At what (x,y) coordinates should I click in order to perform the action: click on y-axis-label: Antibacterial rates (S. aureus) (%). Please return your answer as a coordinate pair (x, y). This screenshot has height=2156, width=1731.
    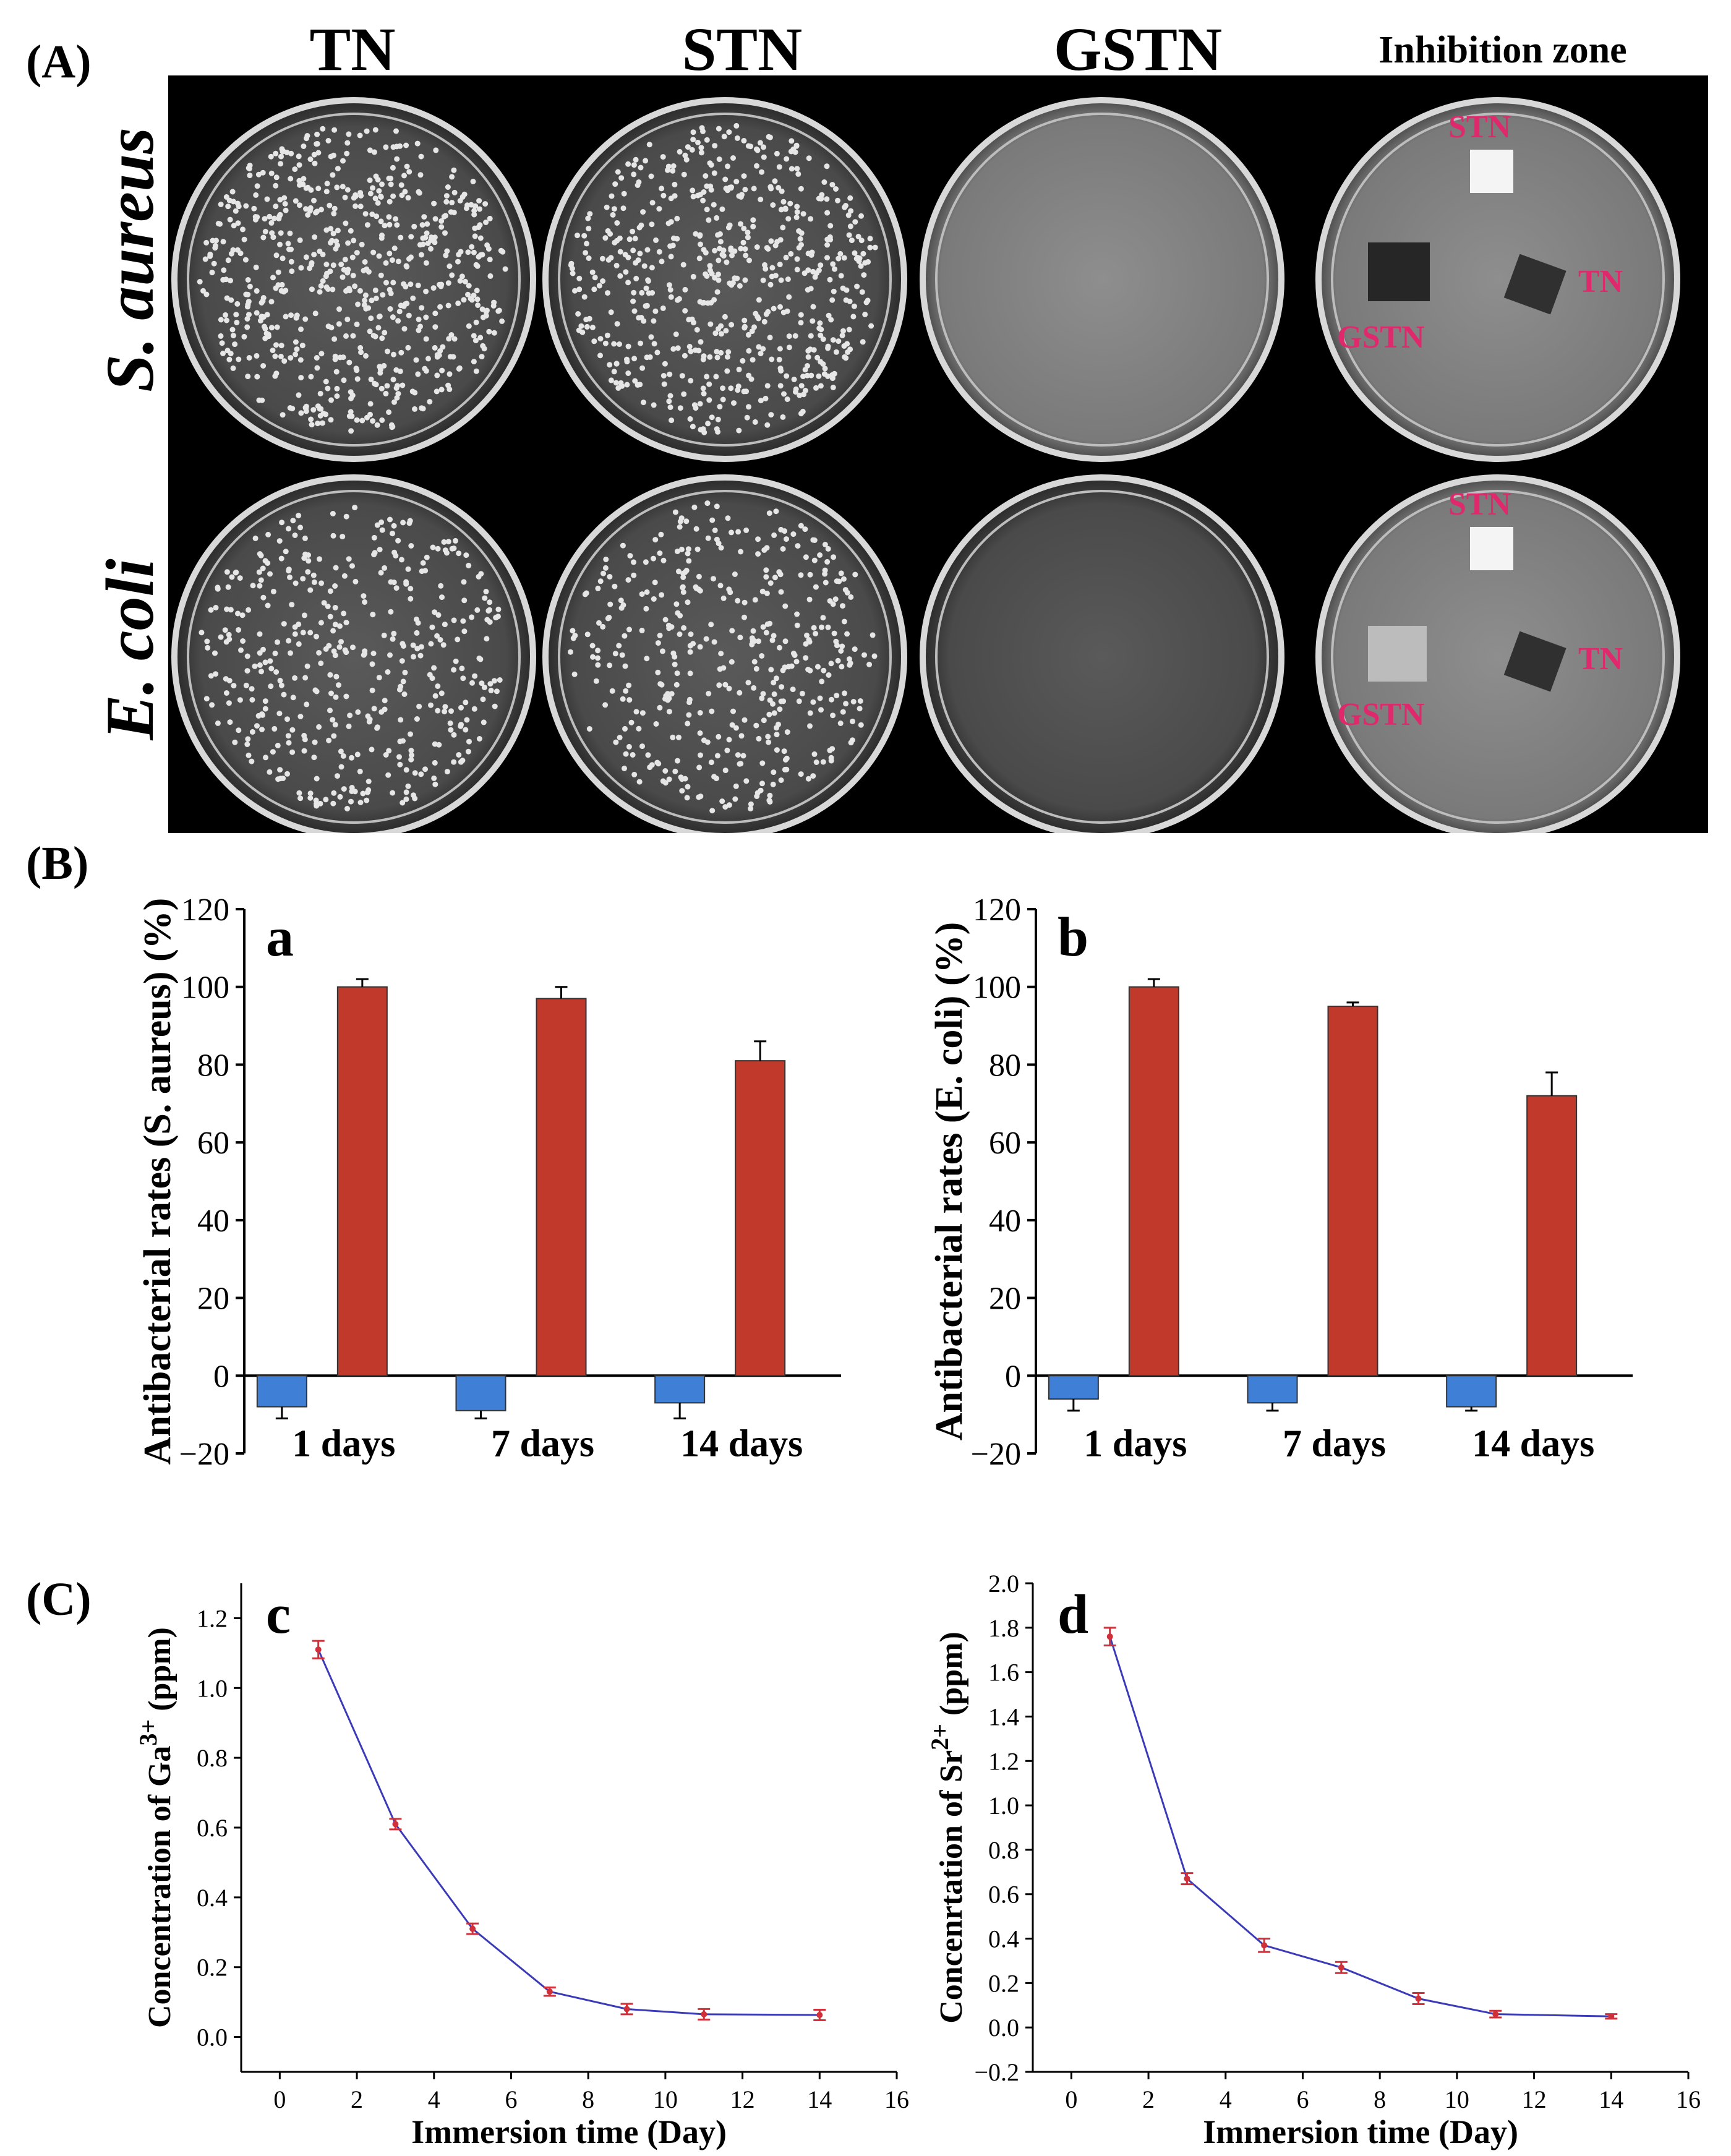
    Looking at the image, I should click on (158, 1181).